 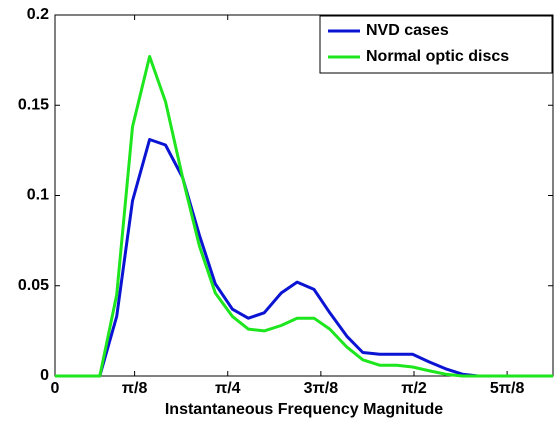 What do you see at coordinates (135, 388) in the screenshot?
I see `x-tick-label: π/8` at bounding box center [135, 388].